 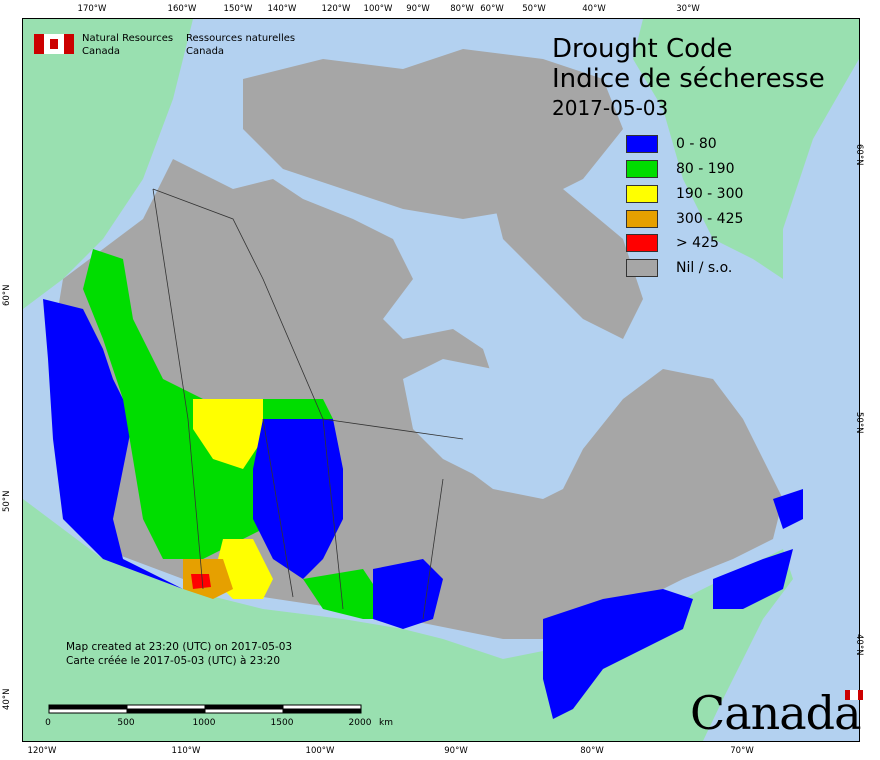 What do you see at coordinates (742, 751) in the screenshot?
I see `graticule-label: 70°W` at bounding box center [742, 751].